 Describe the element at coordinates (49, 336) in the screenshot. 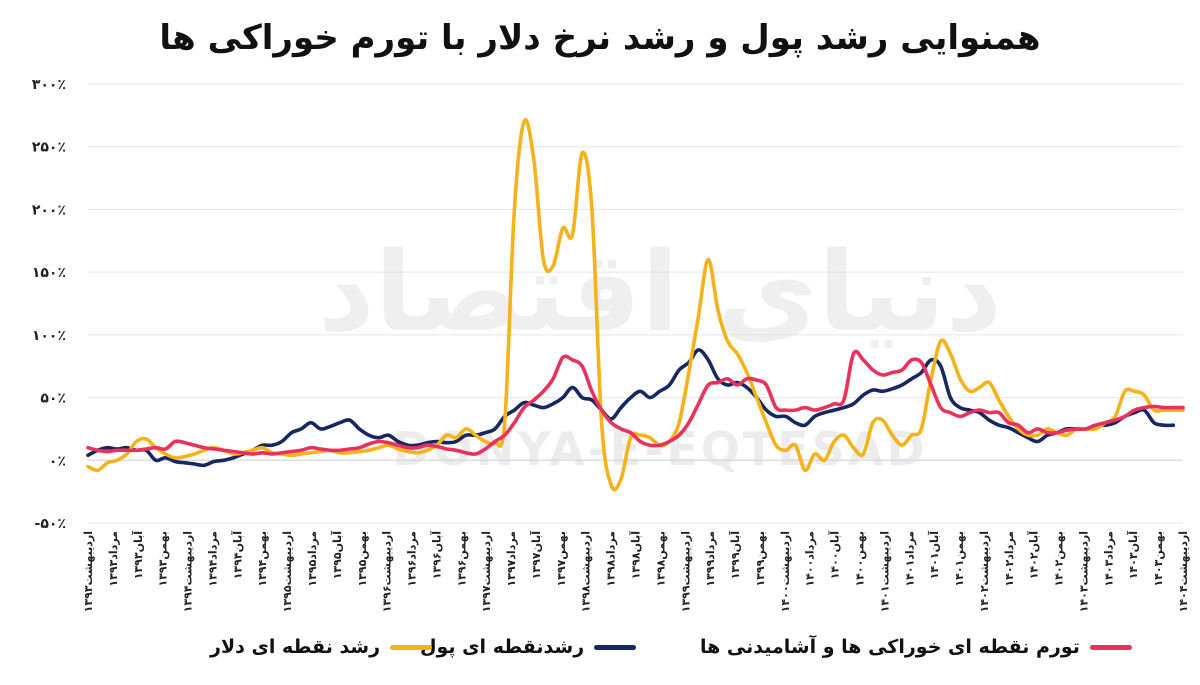

I see `y-tick-label: ۱۰۰٪` at that location.